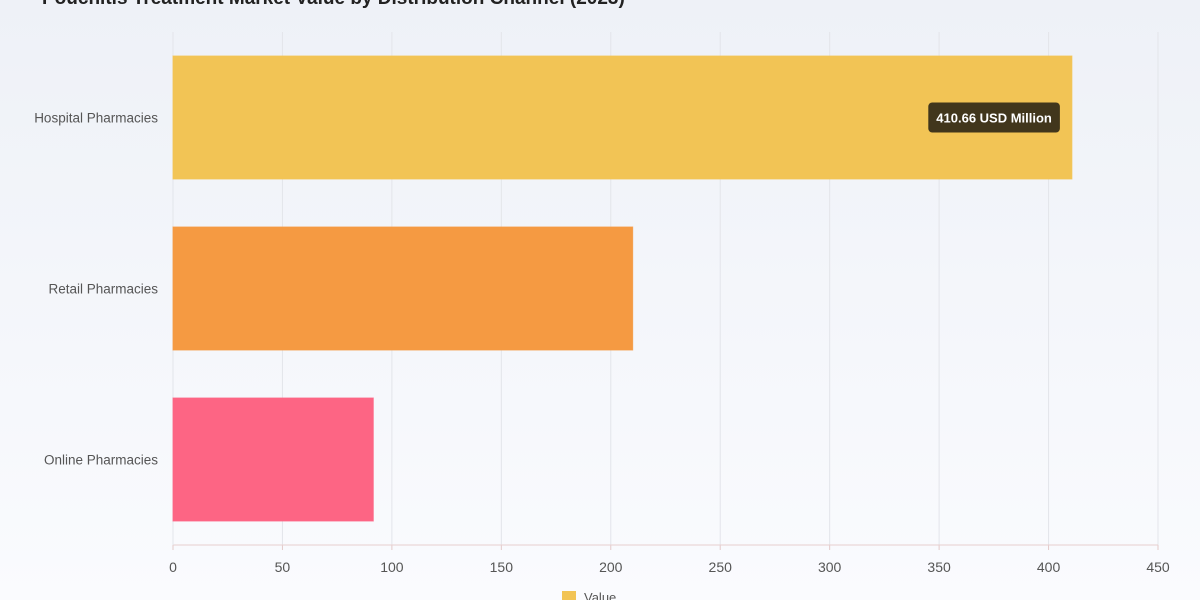 Image resolution: width=1200 pixels, height=600 pixels. I want to click on x-tick-label: 150, so click(502, 567).